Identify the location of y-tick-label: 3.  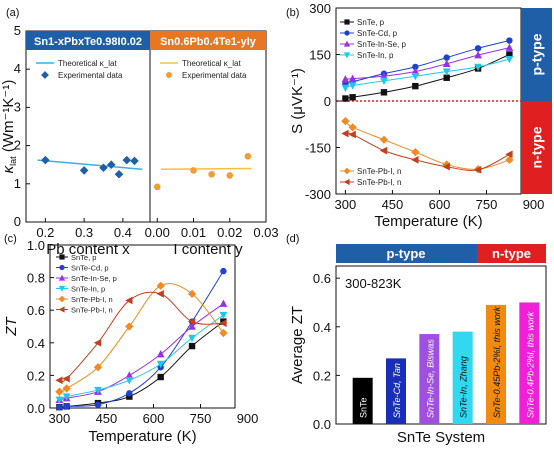
(17, 106).